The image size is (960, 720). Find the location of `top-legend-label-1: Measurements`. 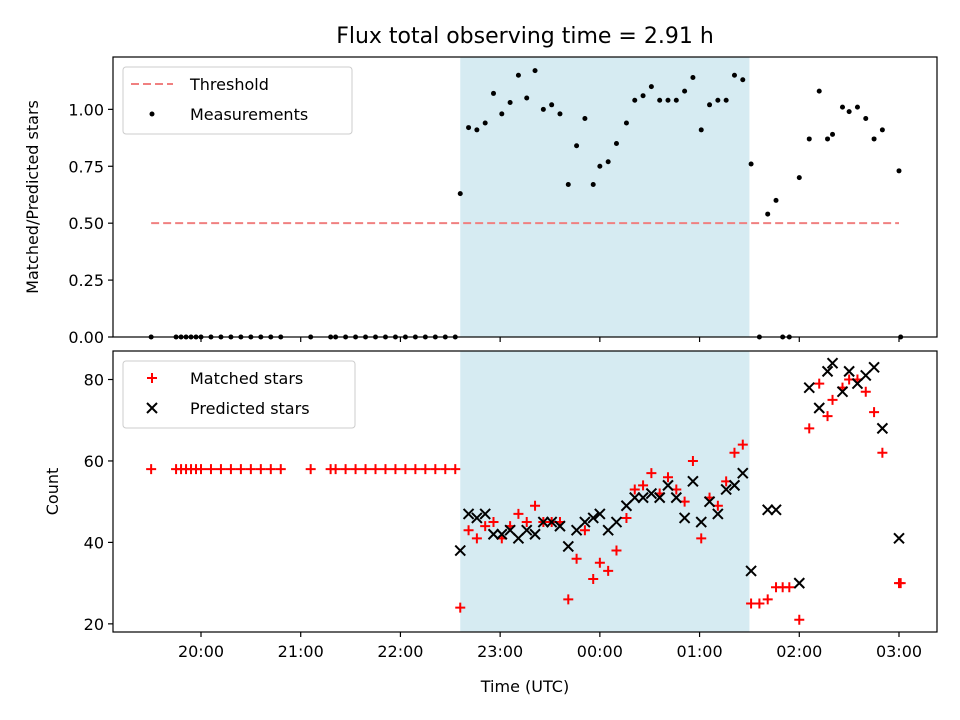

top-legend-label-1: Measurements is located at coordinates (249, 114).